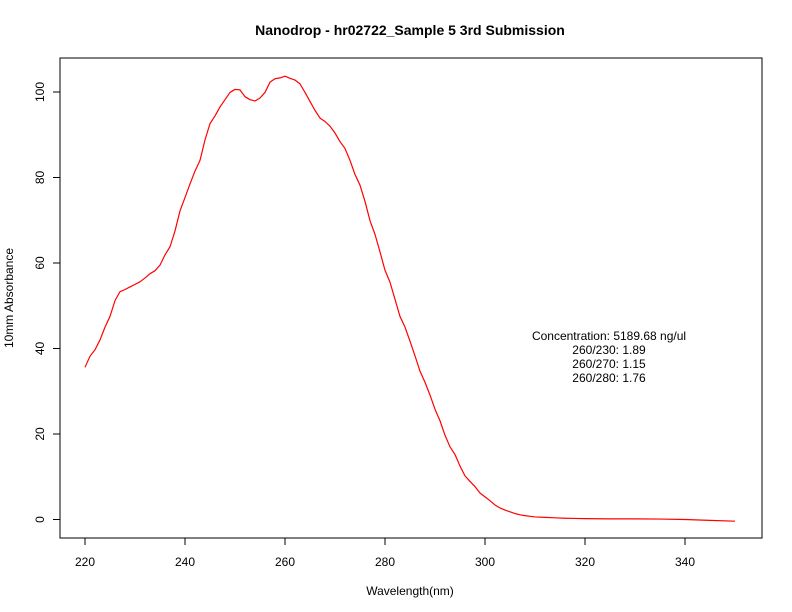 The width and height of the screenshot is (792, 612). What do you see at coordinates (410, 591) in the screenshot?
I see `x-axis-label: Wavelength(nm)` at bounding box center [410, 591].